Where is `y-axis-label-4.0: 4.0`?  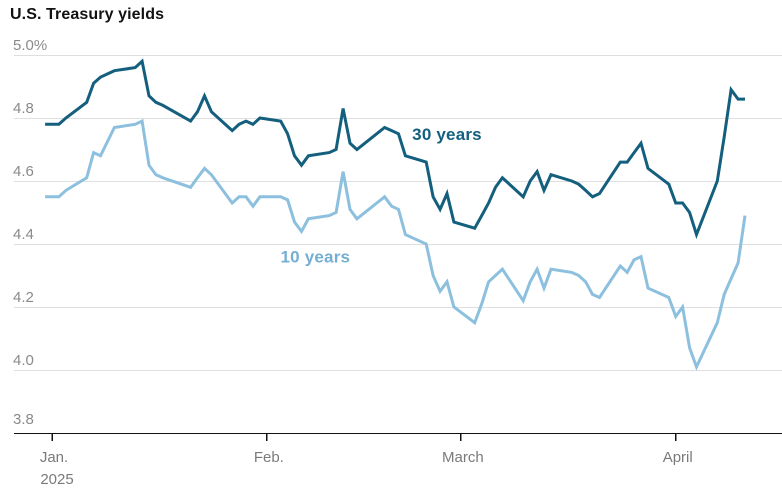 y-axis-label-4.0: 4.0 is located at coordinates (23, 360).